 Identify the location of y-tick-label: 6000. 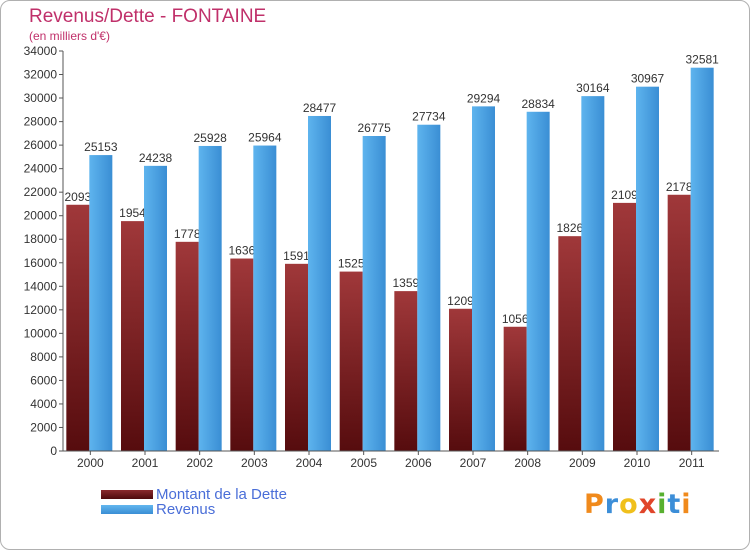
(43, 380).